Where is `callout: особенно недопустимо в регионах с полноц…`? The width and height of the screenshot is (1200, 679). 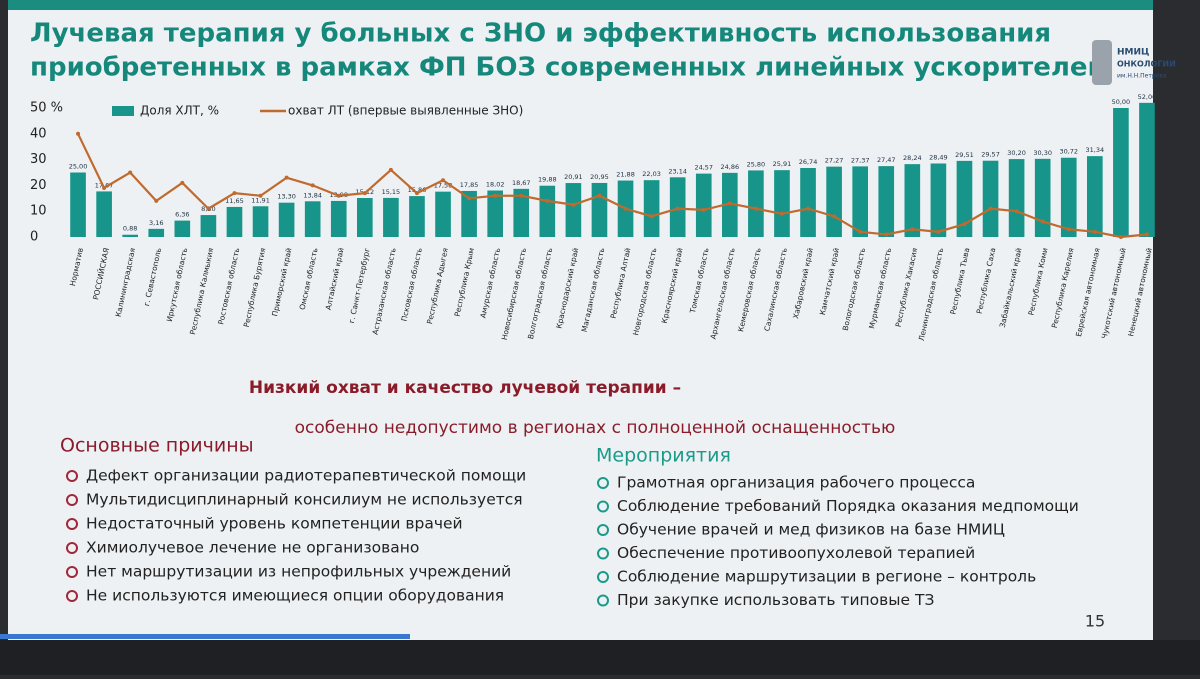
callout: особенно недопустимо в регионах с полноц… is located at coordinates (595, 428).